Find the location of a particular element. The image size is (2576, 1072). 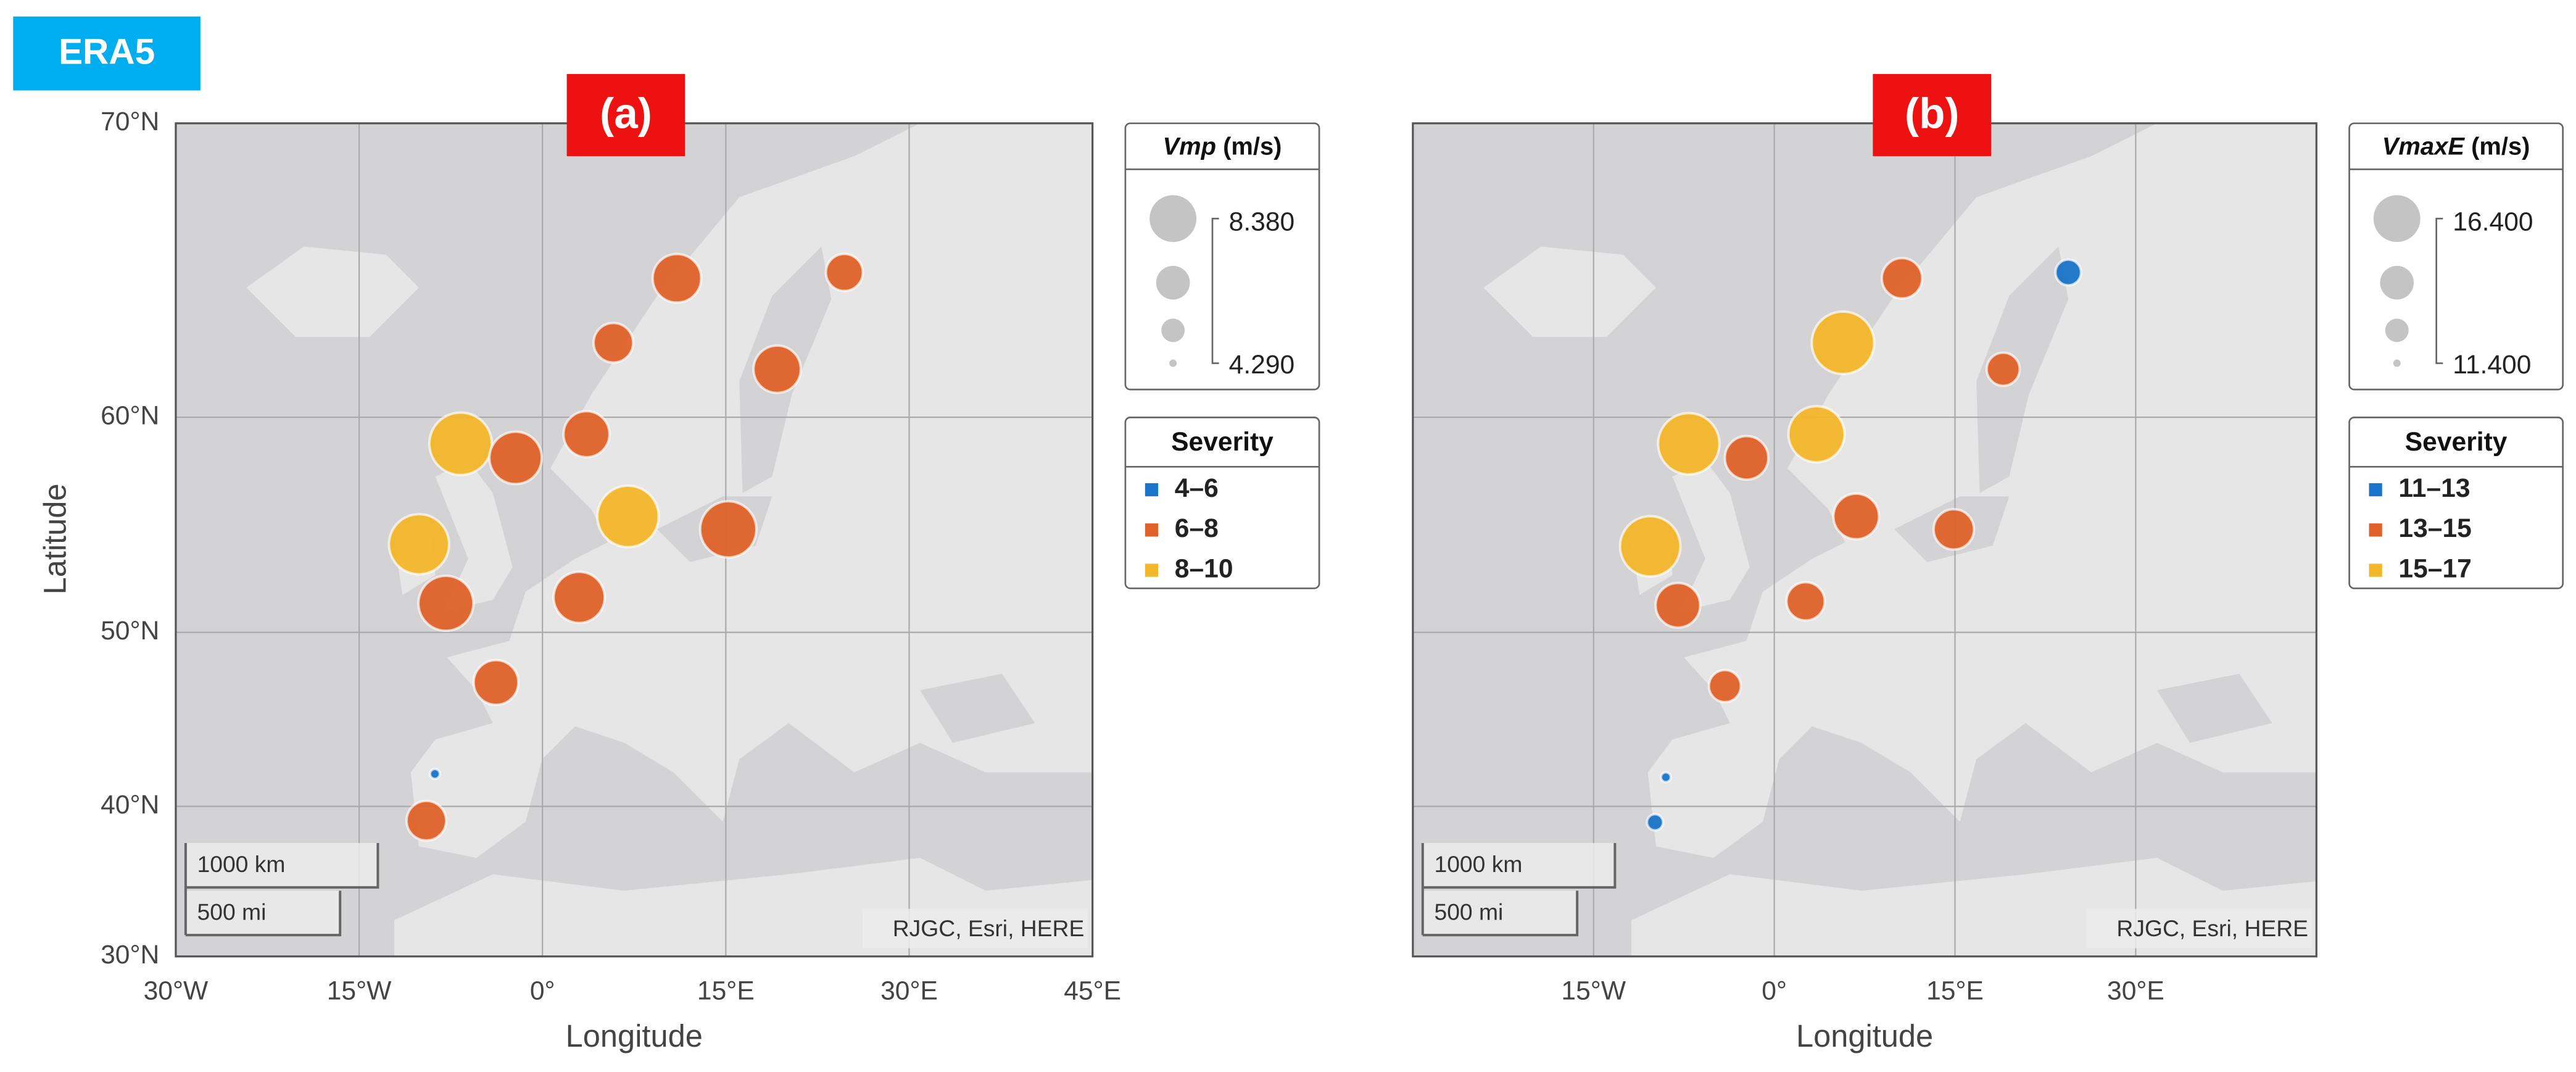

y-tick-label: 40°N is located at coordinates (130, 805).